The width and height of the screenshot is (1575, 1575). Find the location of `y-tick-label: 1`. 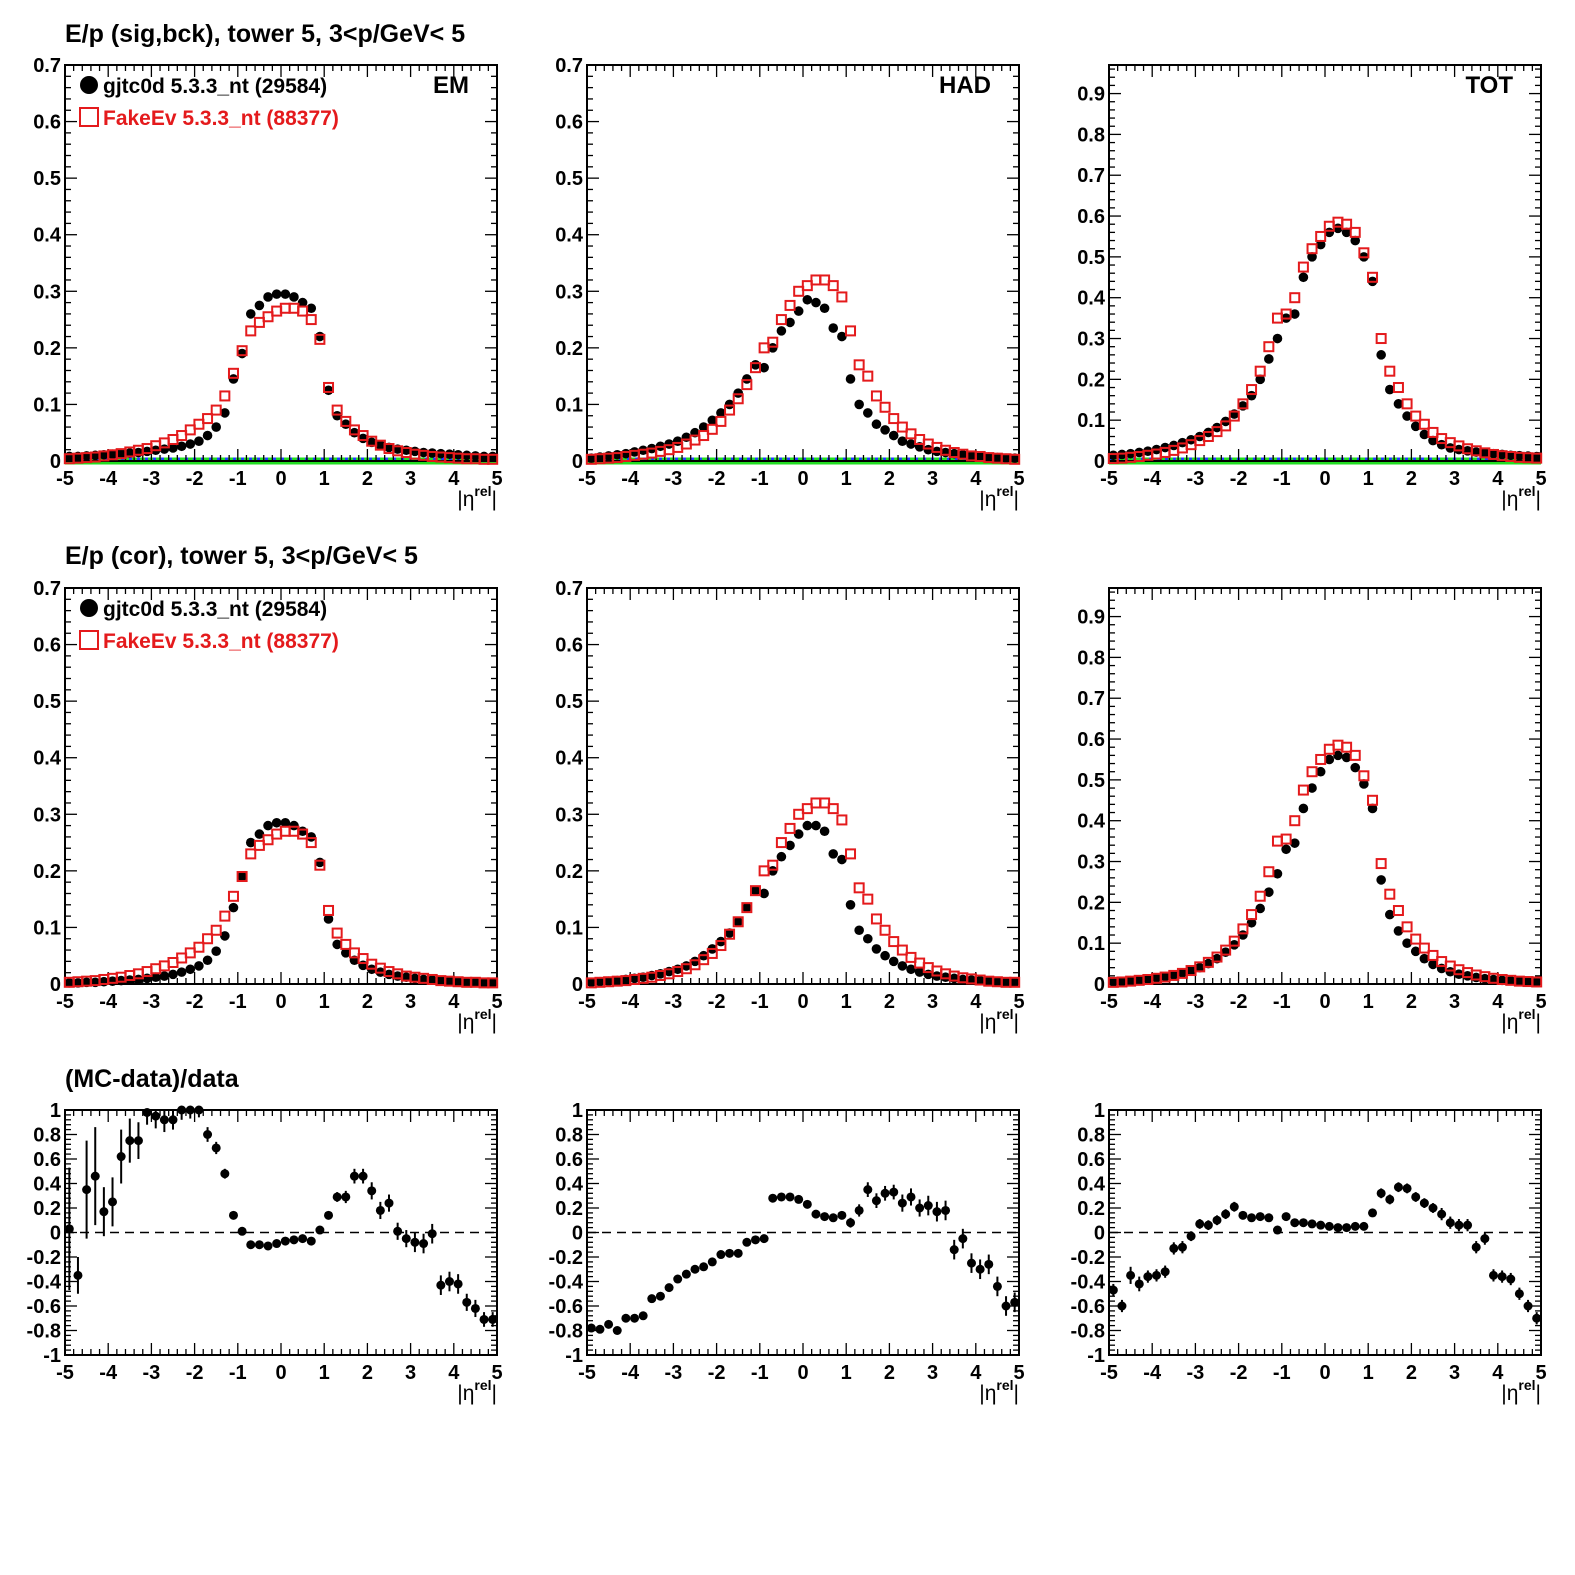

y-tick-label: 1 is located at coordinates (1099, 1111).